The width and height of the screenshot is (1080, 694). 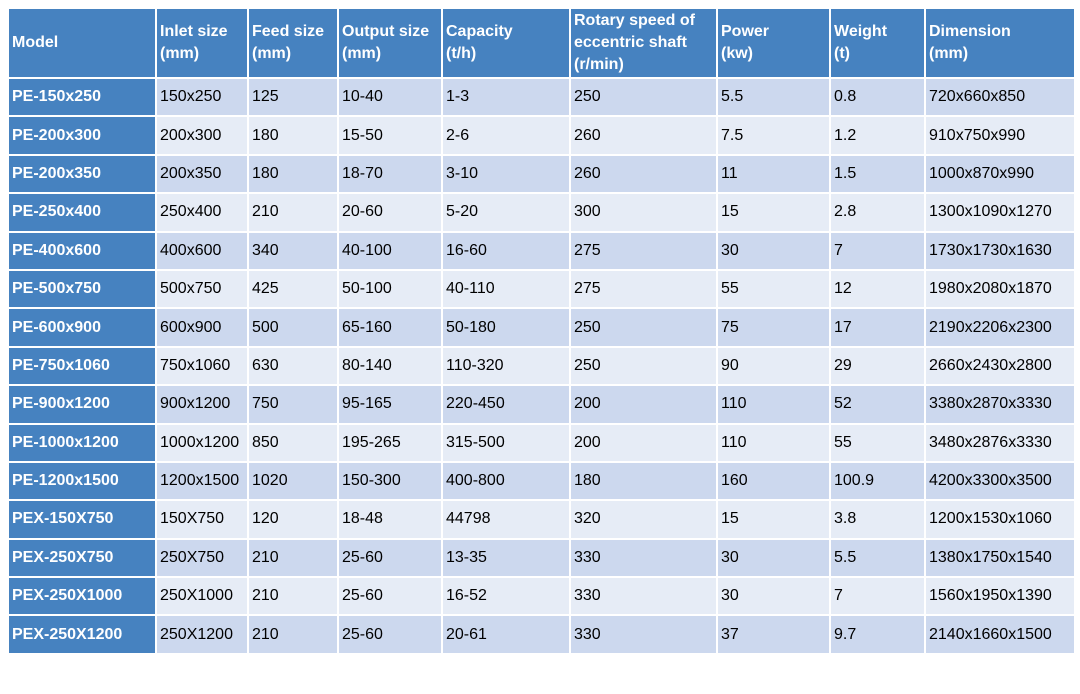 What do you see at coordinates (643, 135) in the screenshot?
I see `data-cell: 260` at bounding box center [643, 135].